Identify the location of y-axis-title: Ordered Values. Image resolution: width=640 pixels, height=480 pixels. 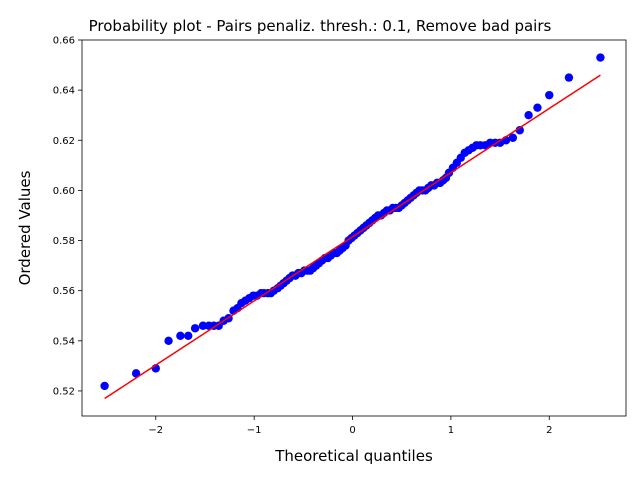
(25, 227).